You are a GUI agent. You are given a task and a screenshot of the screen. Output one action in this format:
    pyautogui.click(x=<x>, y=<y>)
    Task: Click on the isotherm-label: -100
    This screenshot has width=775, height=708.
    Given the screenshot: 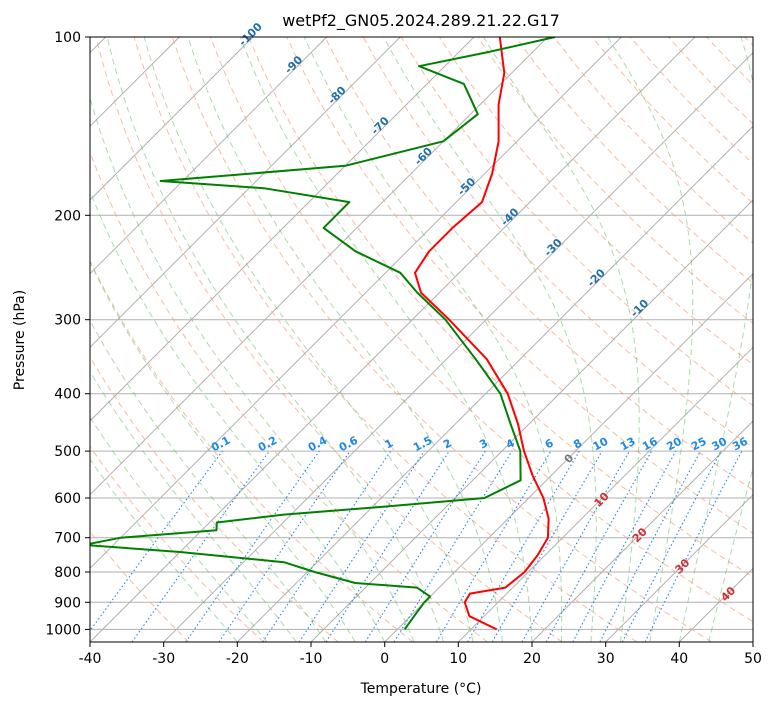 What is the action you would take?
    pyautogui.click(x=250, y=34)
    